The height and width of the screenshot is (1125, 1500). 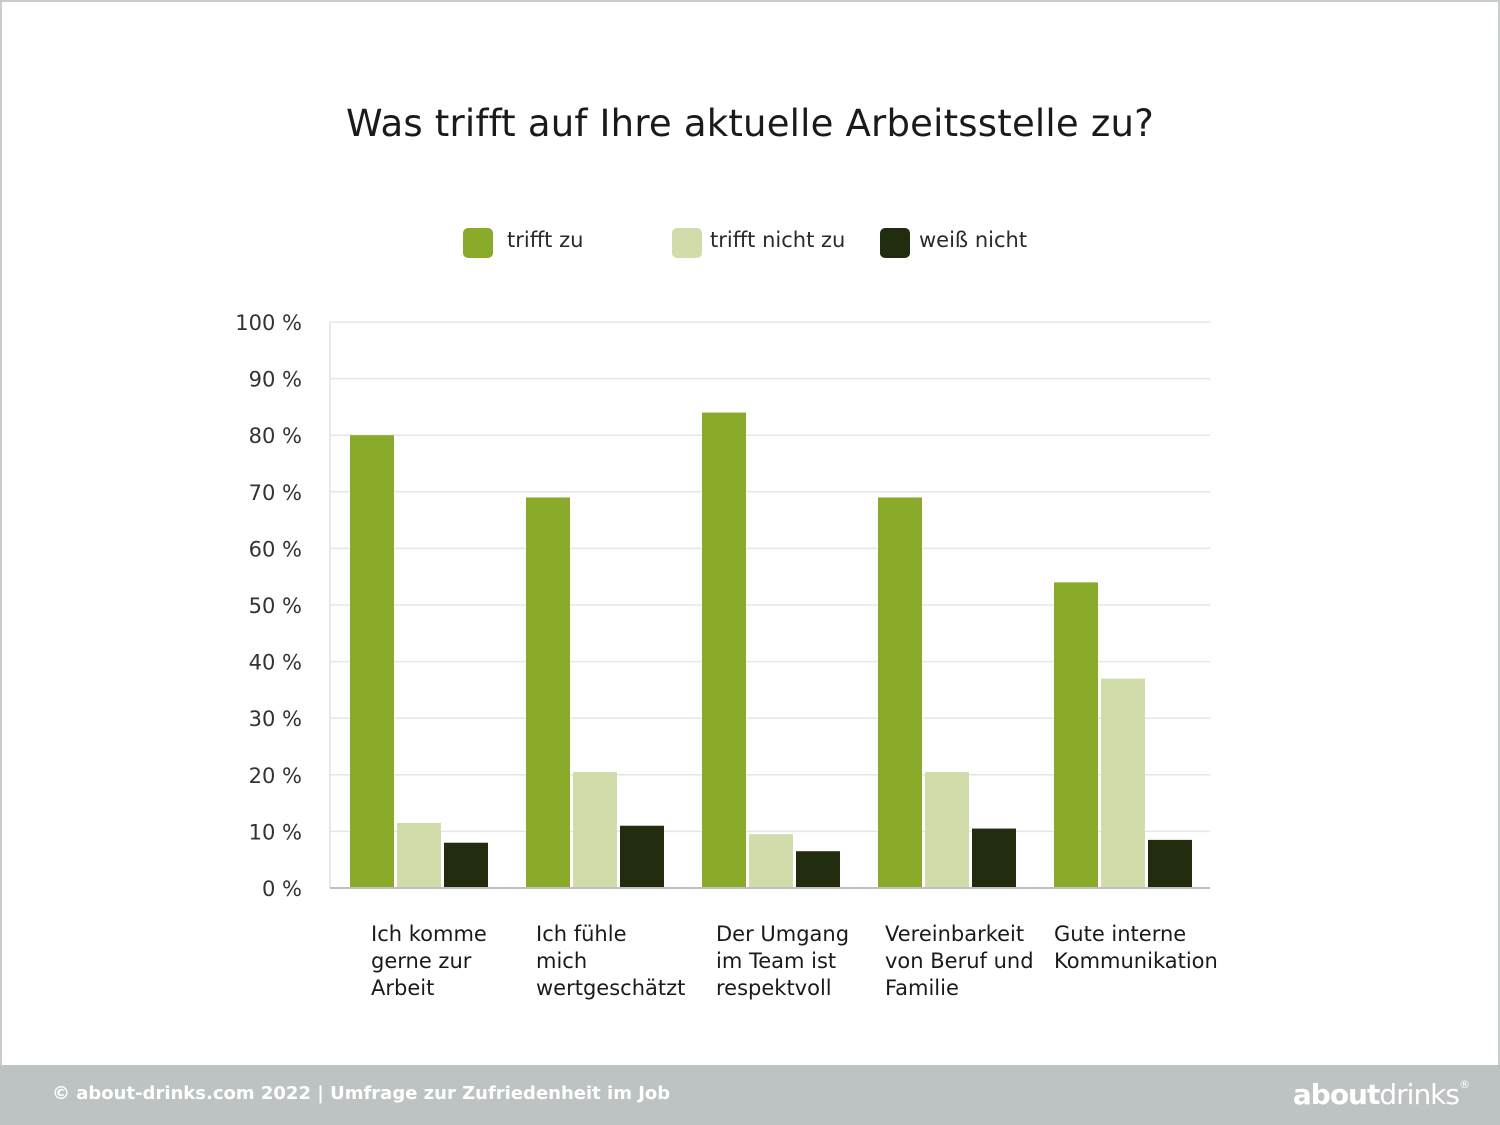 What do you see at coordinates (275, 719) in the screenshot?
I see `y-tick-label: 30 %` at bounding box center [275, 719].